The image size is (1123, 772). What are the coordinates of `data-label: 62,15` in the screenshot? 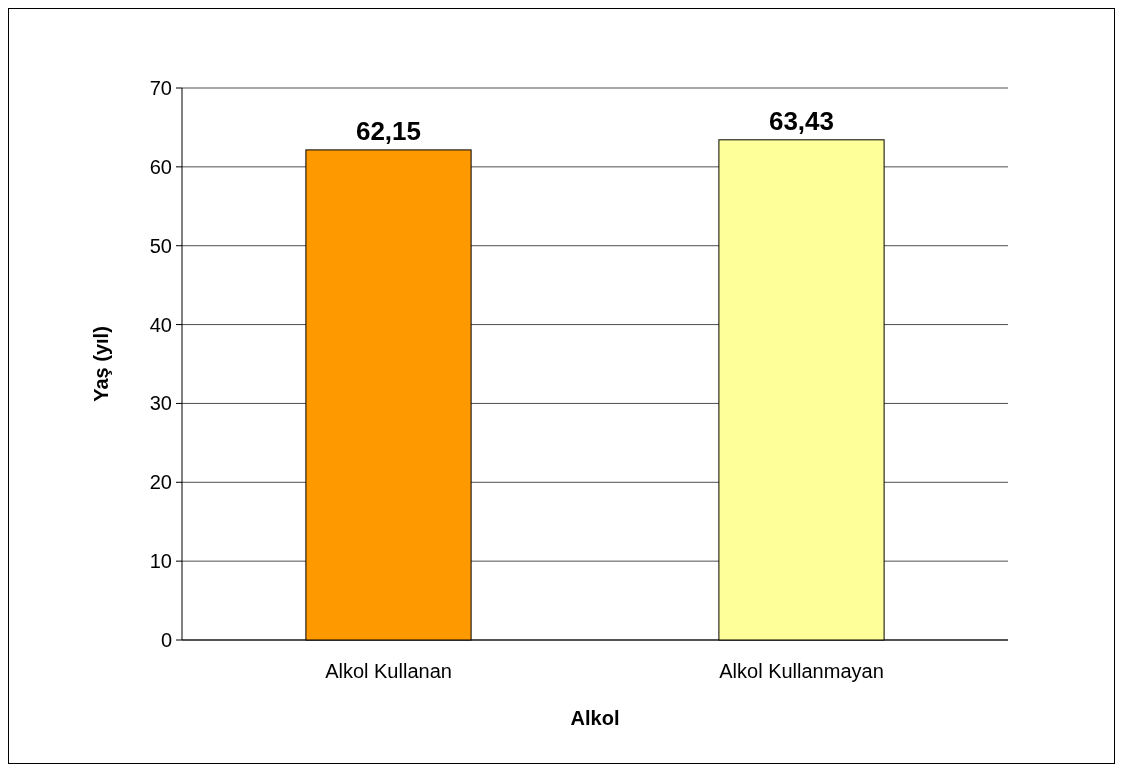 It's located at (388, 130).